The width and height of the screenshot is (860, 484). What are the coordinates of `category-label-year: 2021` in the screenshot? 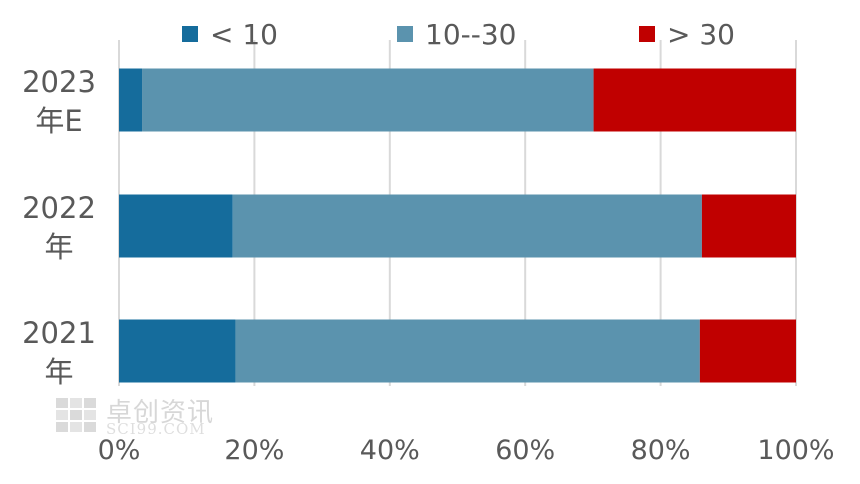 It's located at (59, 333).